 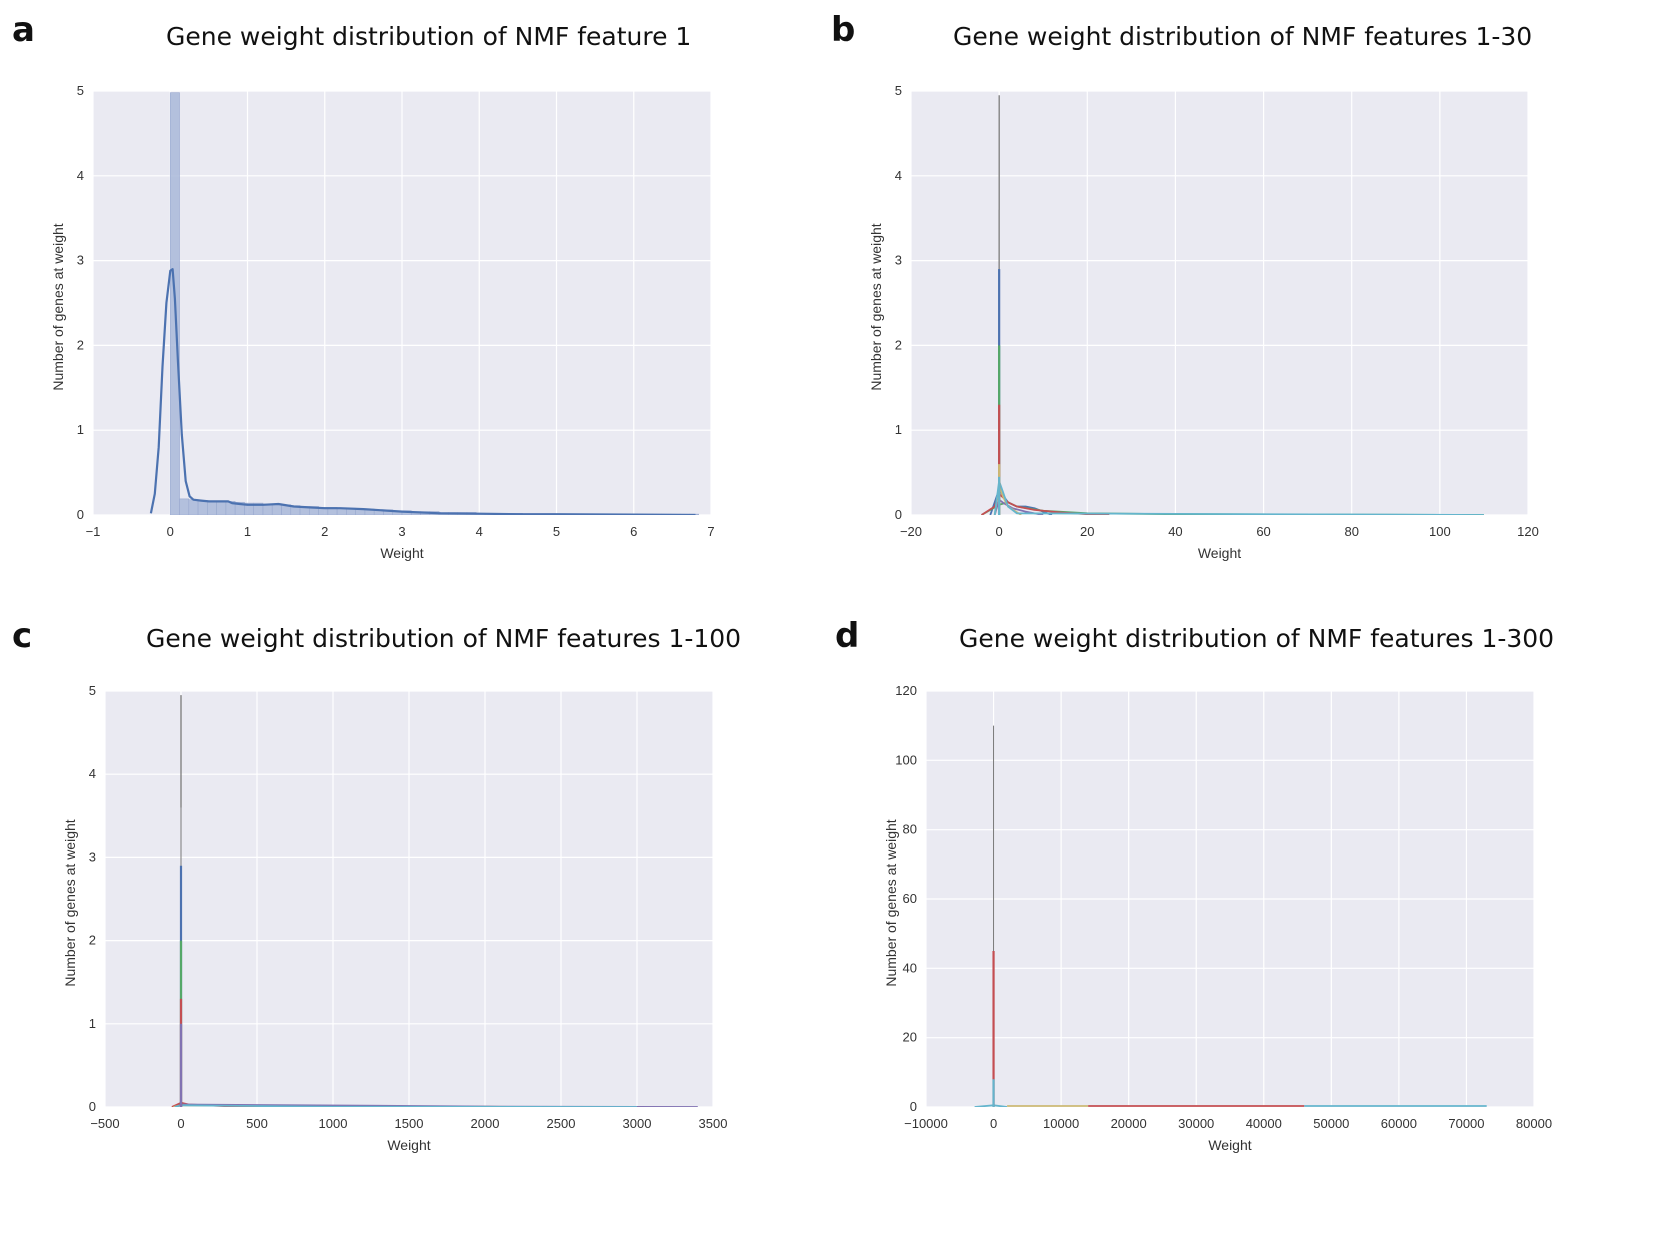 What do you see at coordinates (479, 531) in the screenshot?
I see `x-tick-label: 4` at bounding box center [479, 531].